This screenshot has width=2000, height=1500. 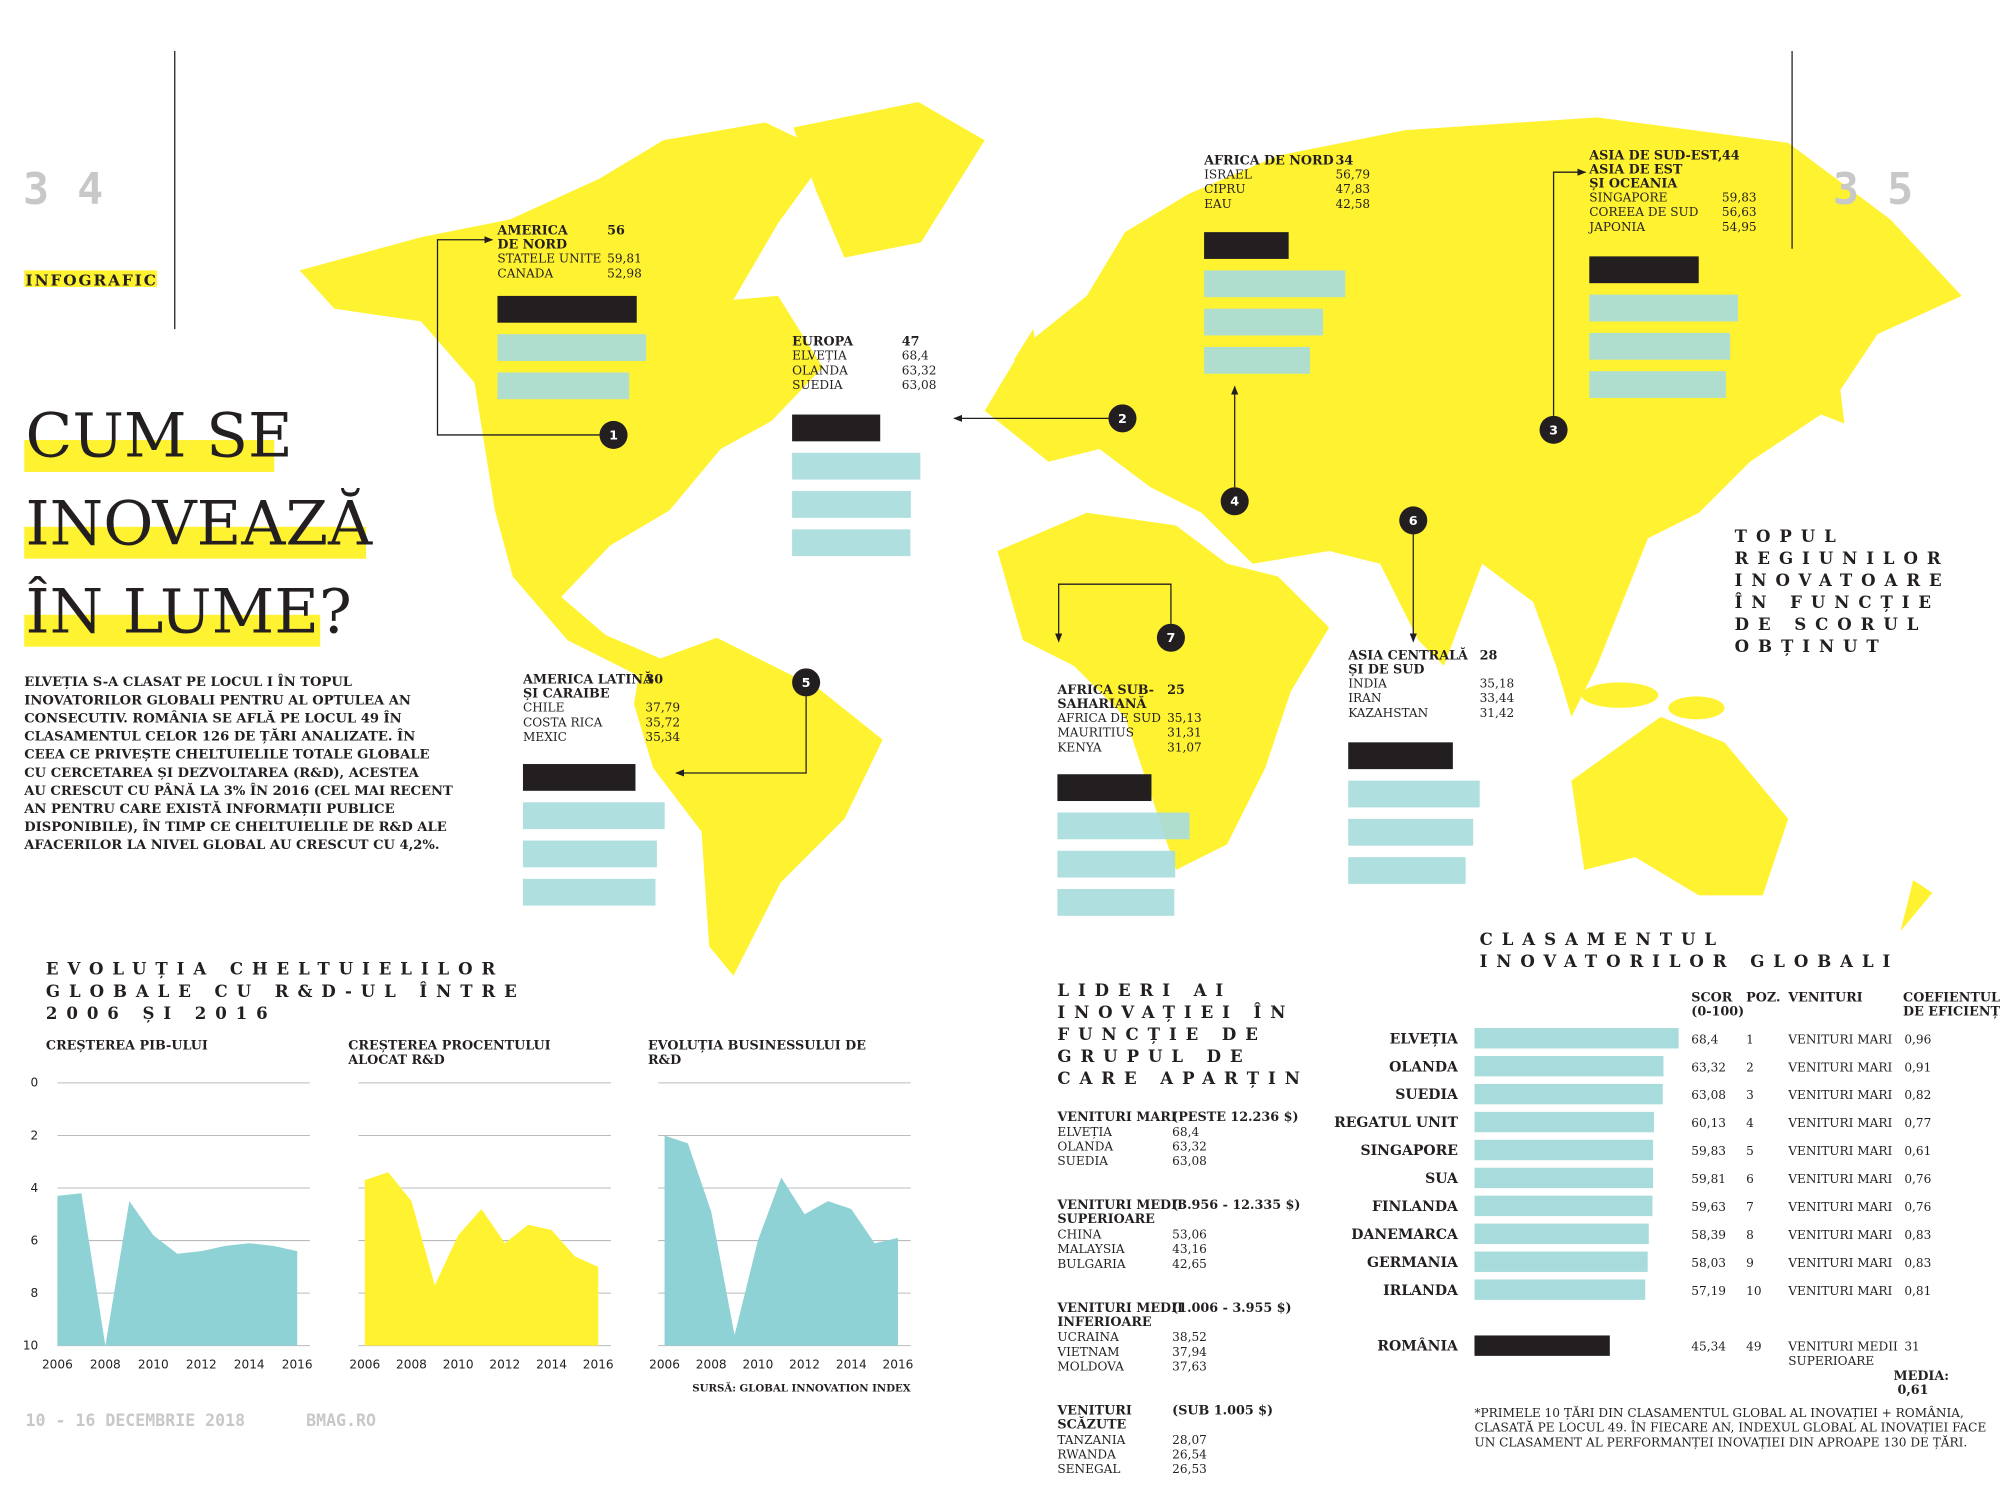 What do you see at coordinates (1790, 536) in the screenshot?
I see `regions-title: TOPUL` at bounding box center [1790, 536].